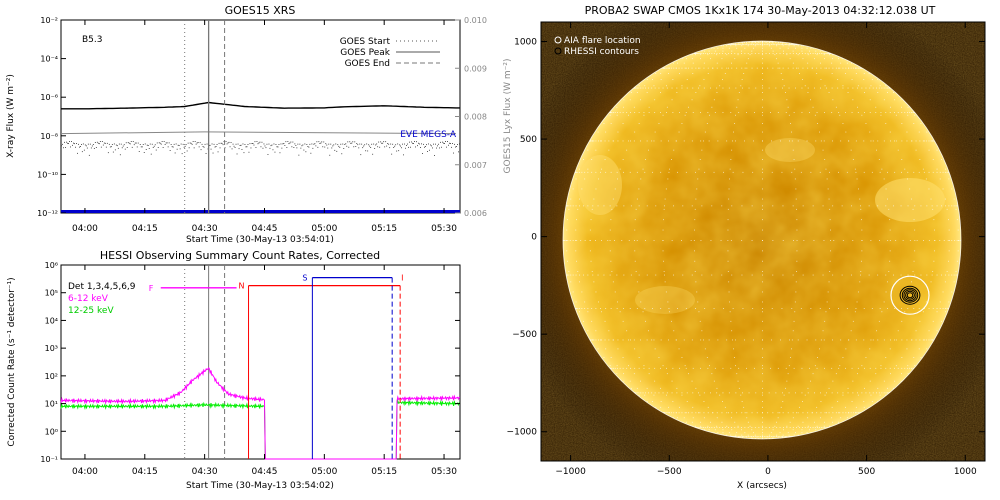 This screenshot has width=1000, height=500. I want to click on goes-right-tick-label: 0.010, so click(475, 20).